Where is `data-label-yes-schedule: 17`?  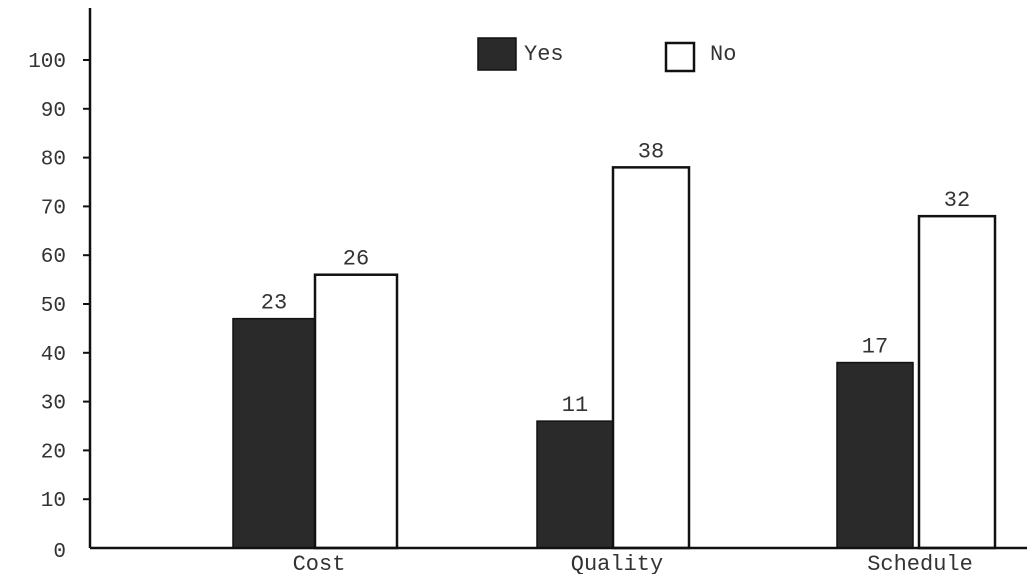
data-label-yes-schedule: 17 is located at coordinates (875, 347).